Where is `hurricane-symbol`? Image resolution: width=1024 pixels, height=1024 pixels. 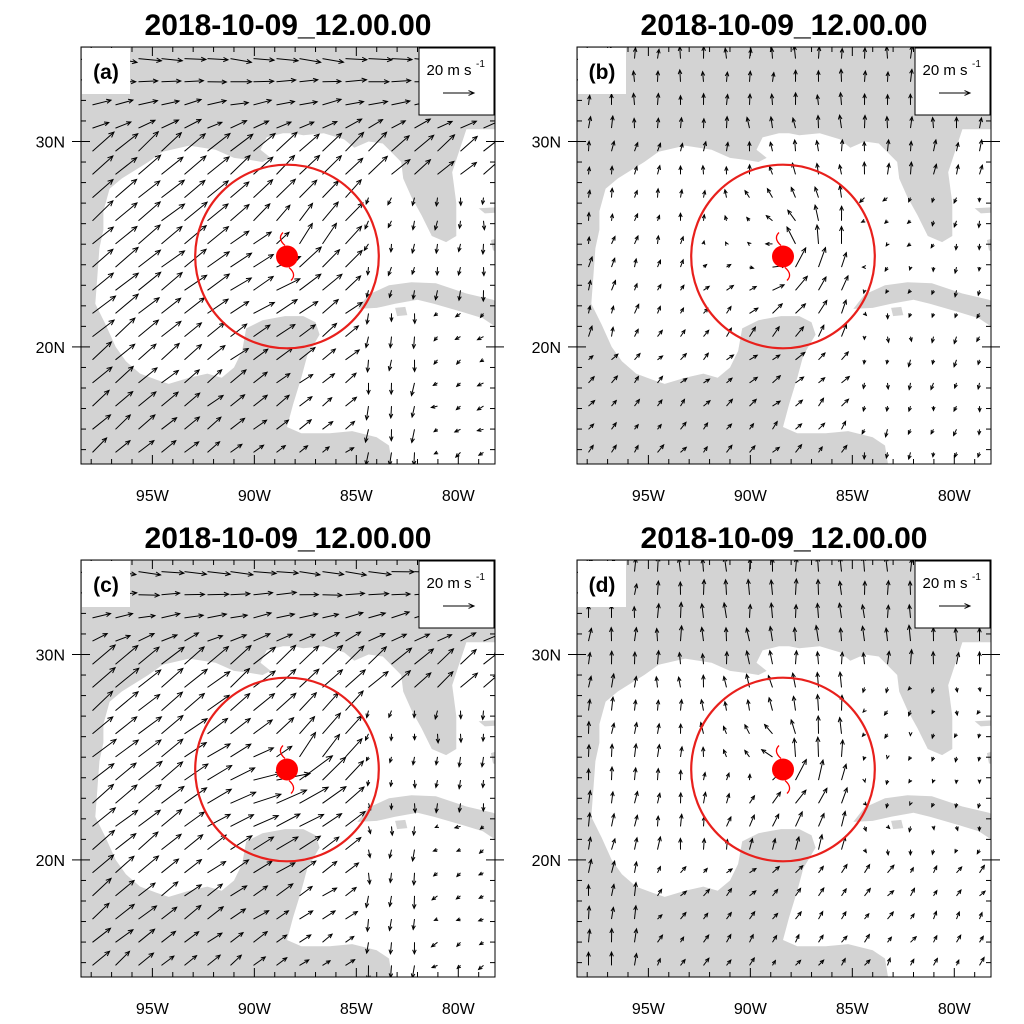 hurricane-symbol is located at coordinates (783, 769).